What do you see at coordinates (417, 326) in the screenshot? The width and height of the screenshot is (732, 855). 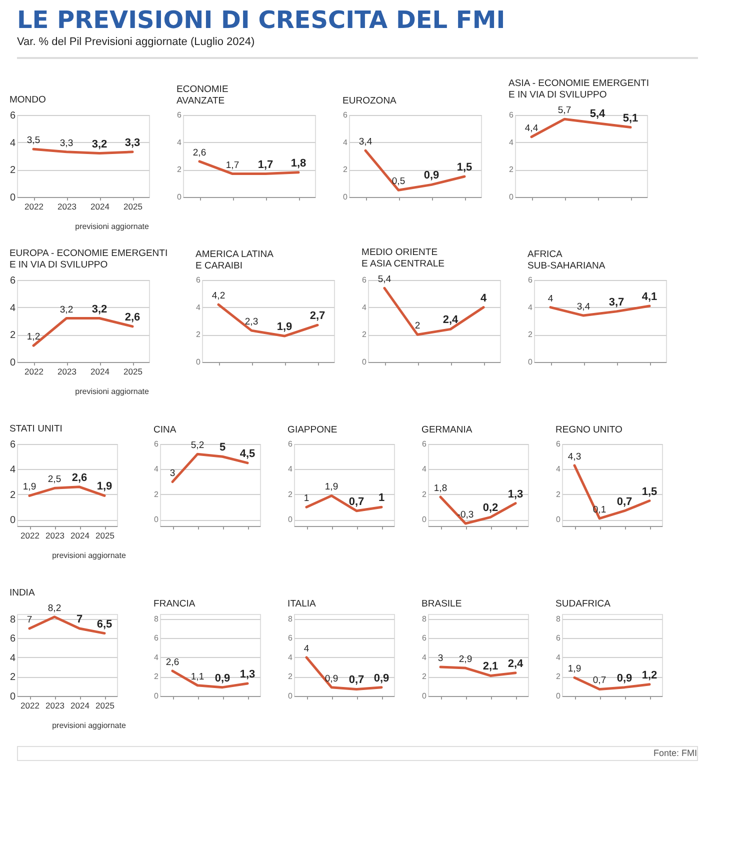 I see `data-label: 2` at bounding box center [417, 326].